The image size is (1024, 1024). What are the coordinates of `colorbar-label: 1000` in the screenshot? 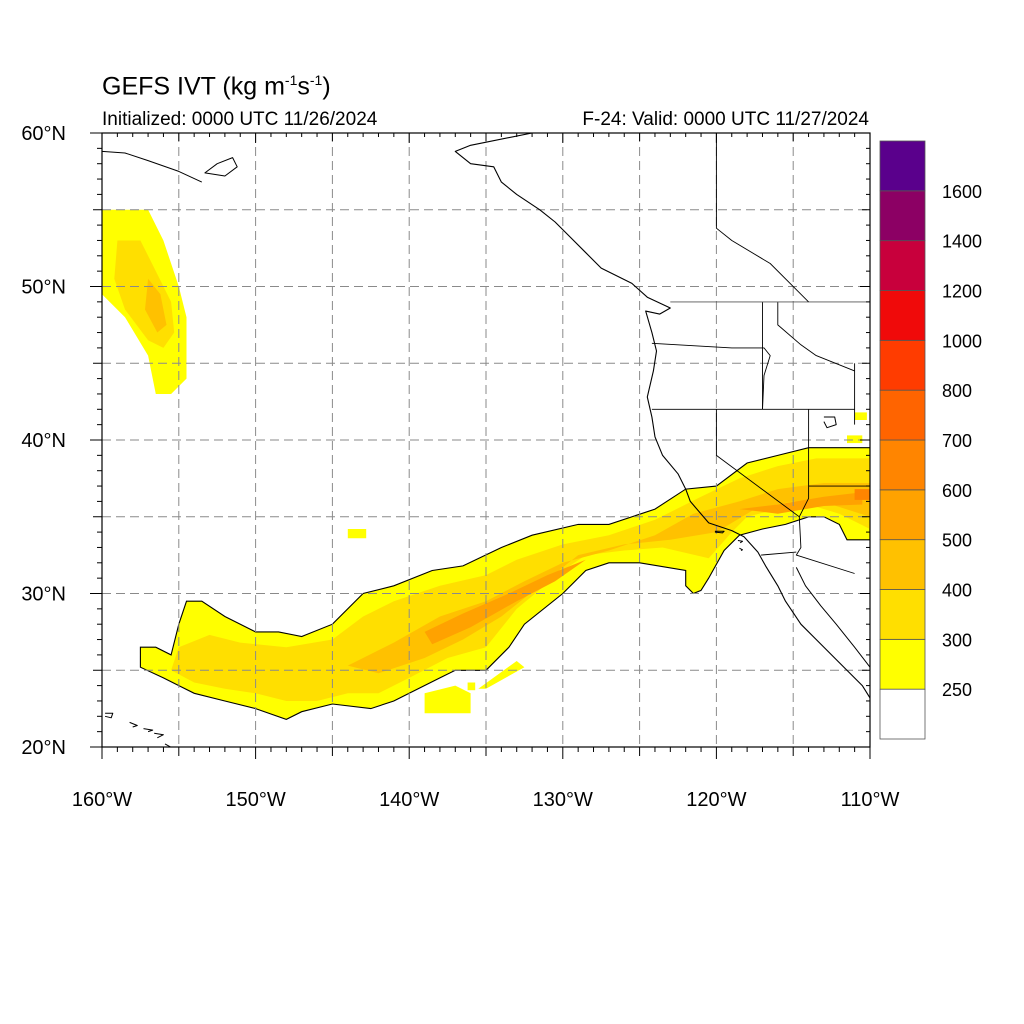 It's located at (962, 341).